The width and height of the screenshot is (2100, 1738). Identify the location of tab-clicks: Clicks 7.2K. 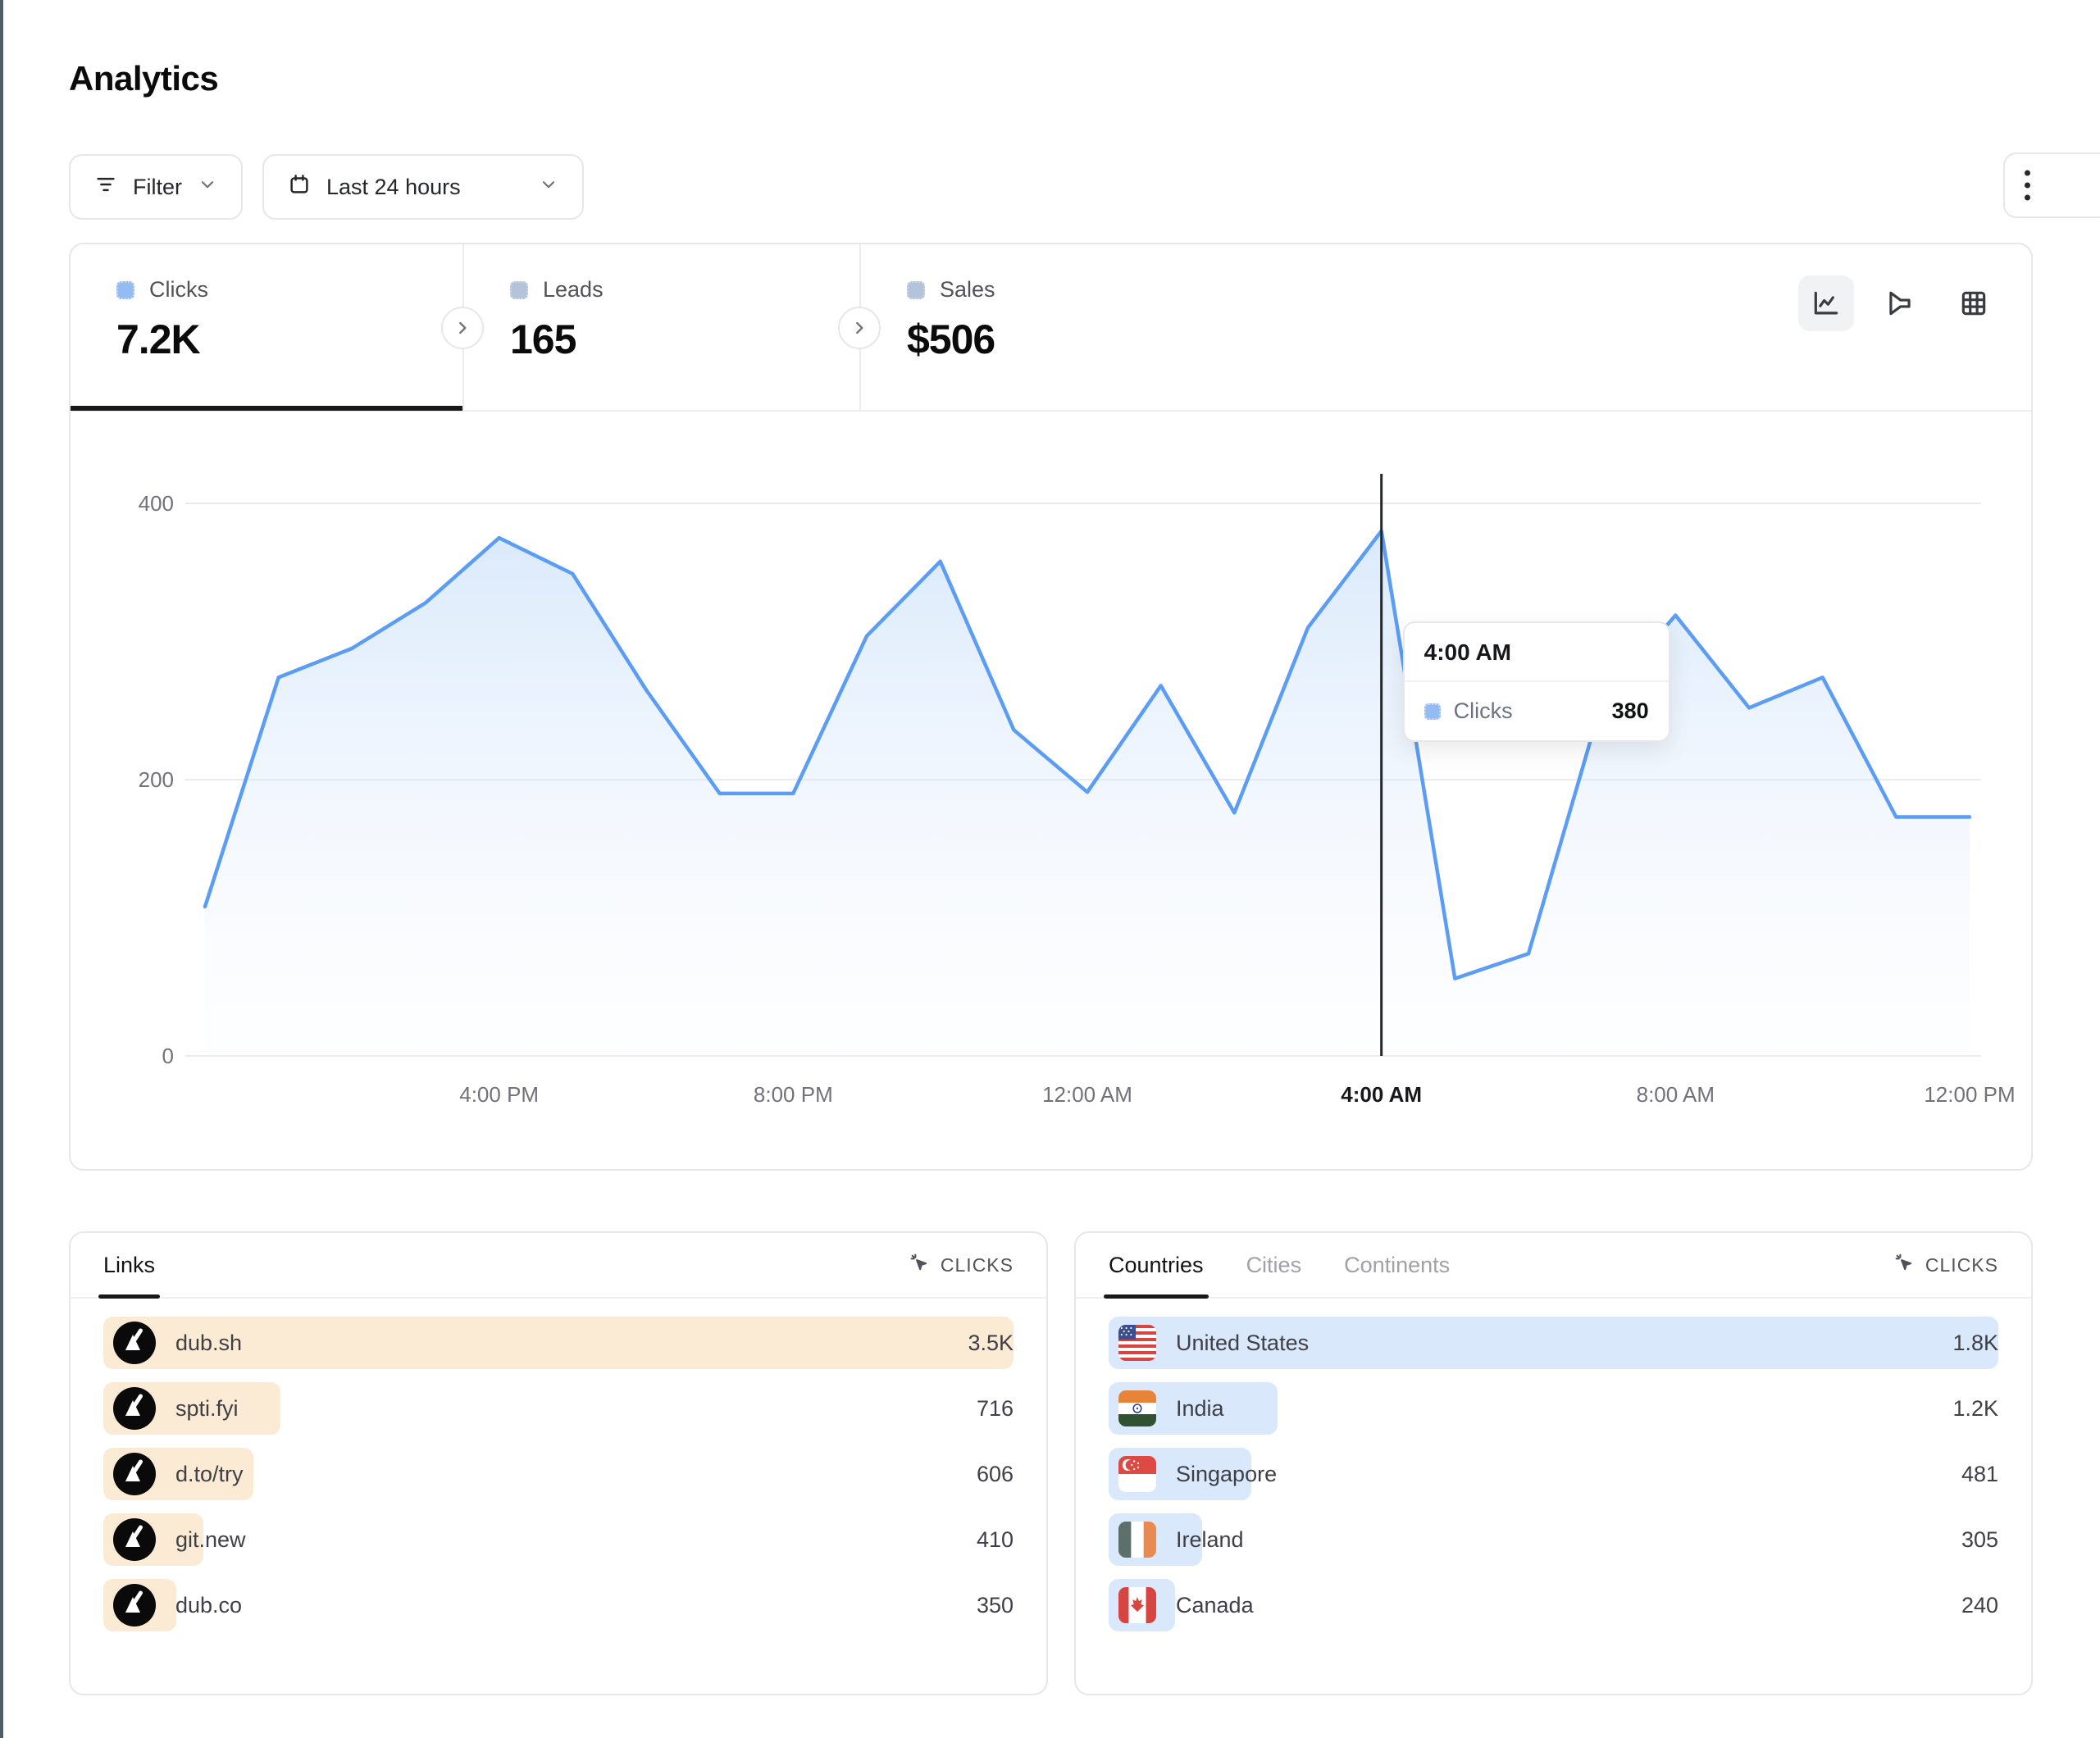
(266, 328).